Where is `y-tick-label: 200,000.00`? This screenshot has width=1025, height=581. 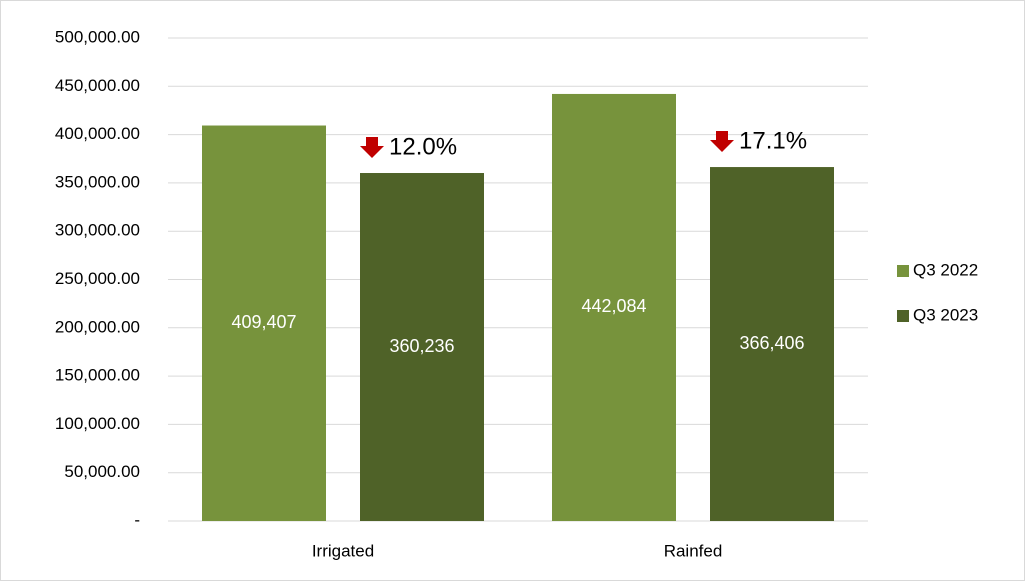
y-tick-label: 200,000.00 is located at coordinates (97, 326).